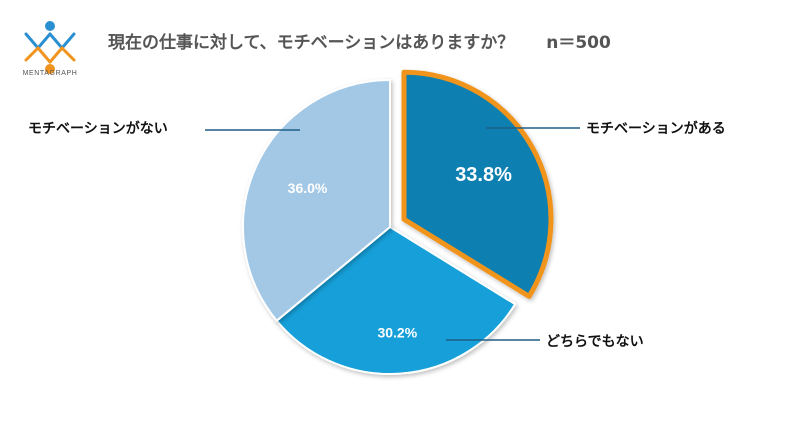  I want to click on slice-value-label-1: 30.2%, so click(397, 333).